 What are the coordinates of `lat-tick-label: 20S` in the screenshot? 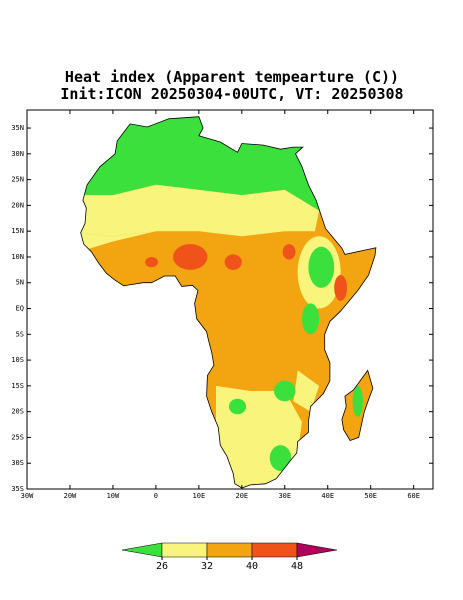 It's located at (17, 412).